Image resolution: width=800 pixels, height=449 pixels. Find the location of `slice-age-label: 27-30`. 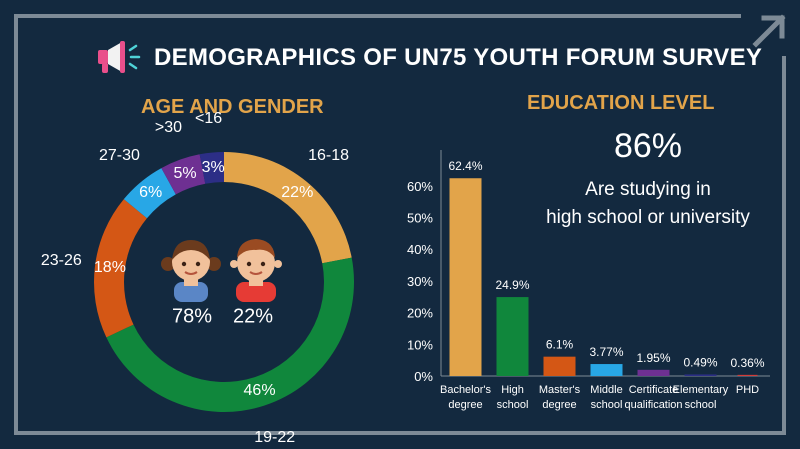

slice-age-label: 27-30 is located at coordinates (119, 155).